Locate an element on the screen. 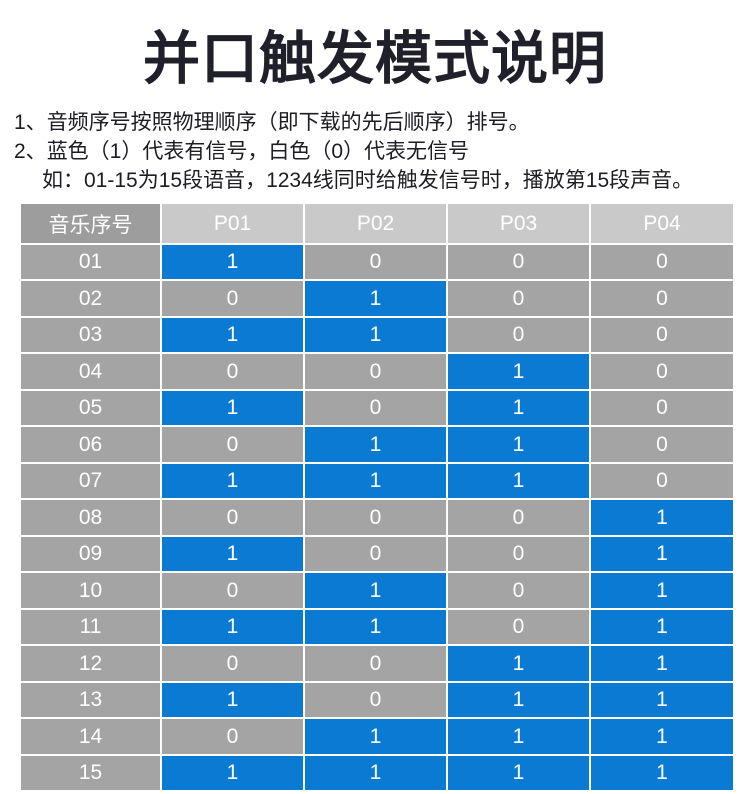 The image size is (750, 794). music-index-header: 音乐序号 is located at coordinates (91, 224).